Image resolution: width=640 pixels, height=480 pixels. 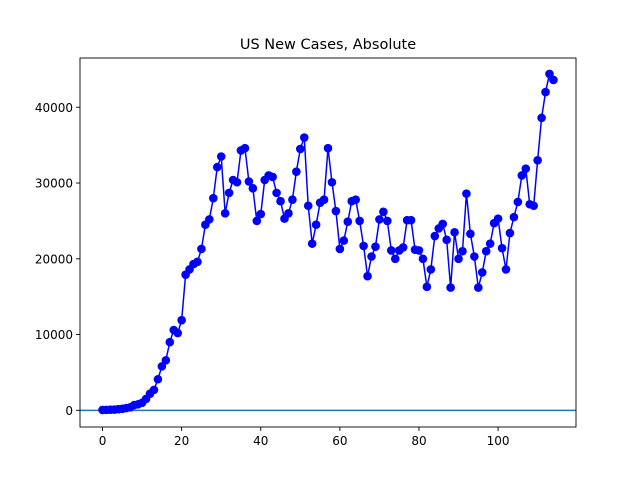 I want to click on chart-title: US New Cases, Absolute, so click(x=328, y=45).